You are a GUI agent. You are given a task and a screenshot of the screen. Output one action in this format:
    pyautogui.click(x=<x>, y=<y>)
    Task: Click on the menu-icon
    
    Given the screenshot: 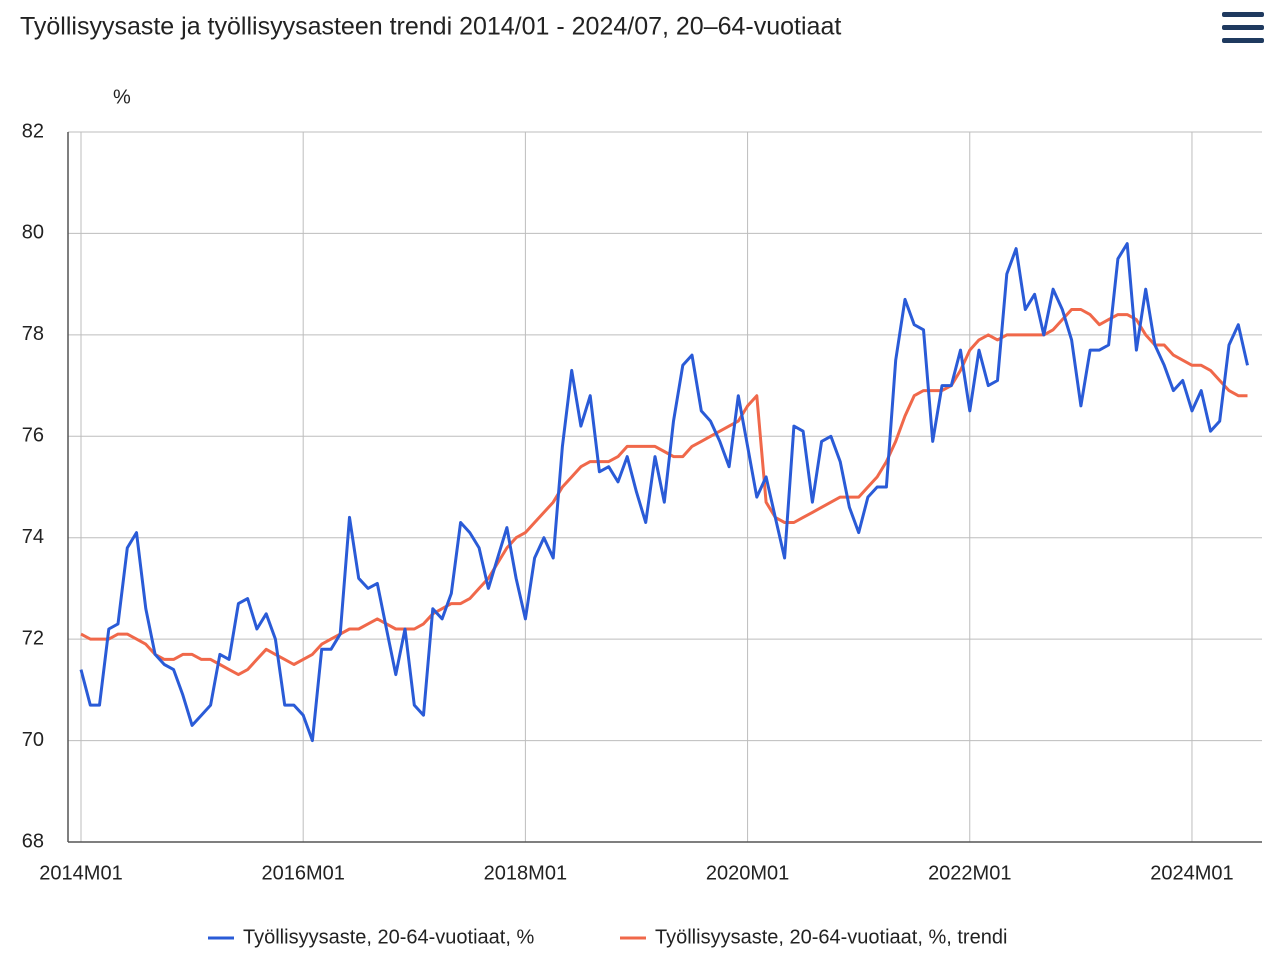 What is the action you would take?
    pyautogui.click(x=1243, y=27)
    